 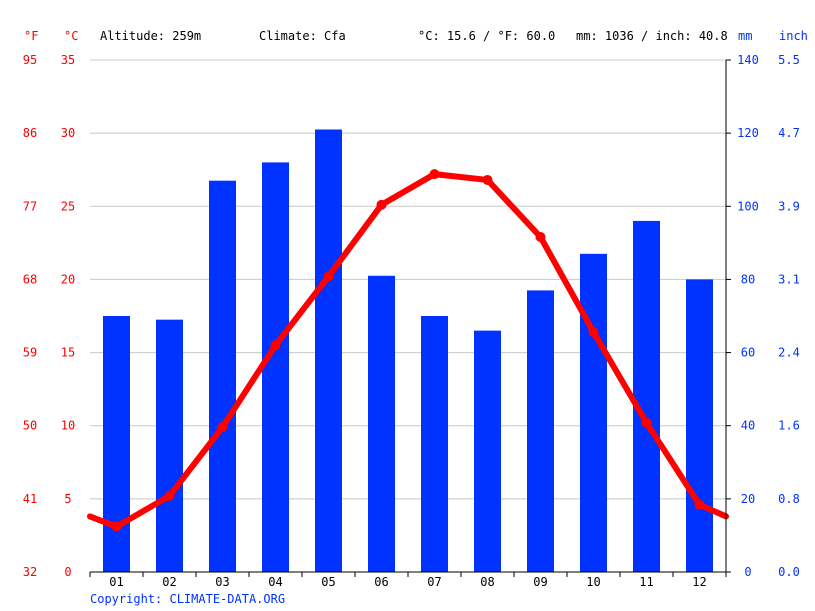 I want to click on month-label: 05, so click(x=328, y=582).